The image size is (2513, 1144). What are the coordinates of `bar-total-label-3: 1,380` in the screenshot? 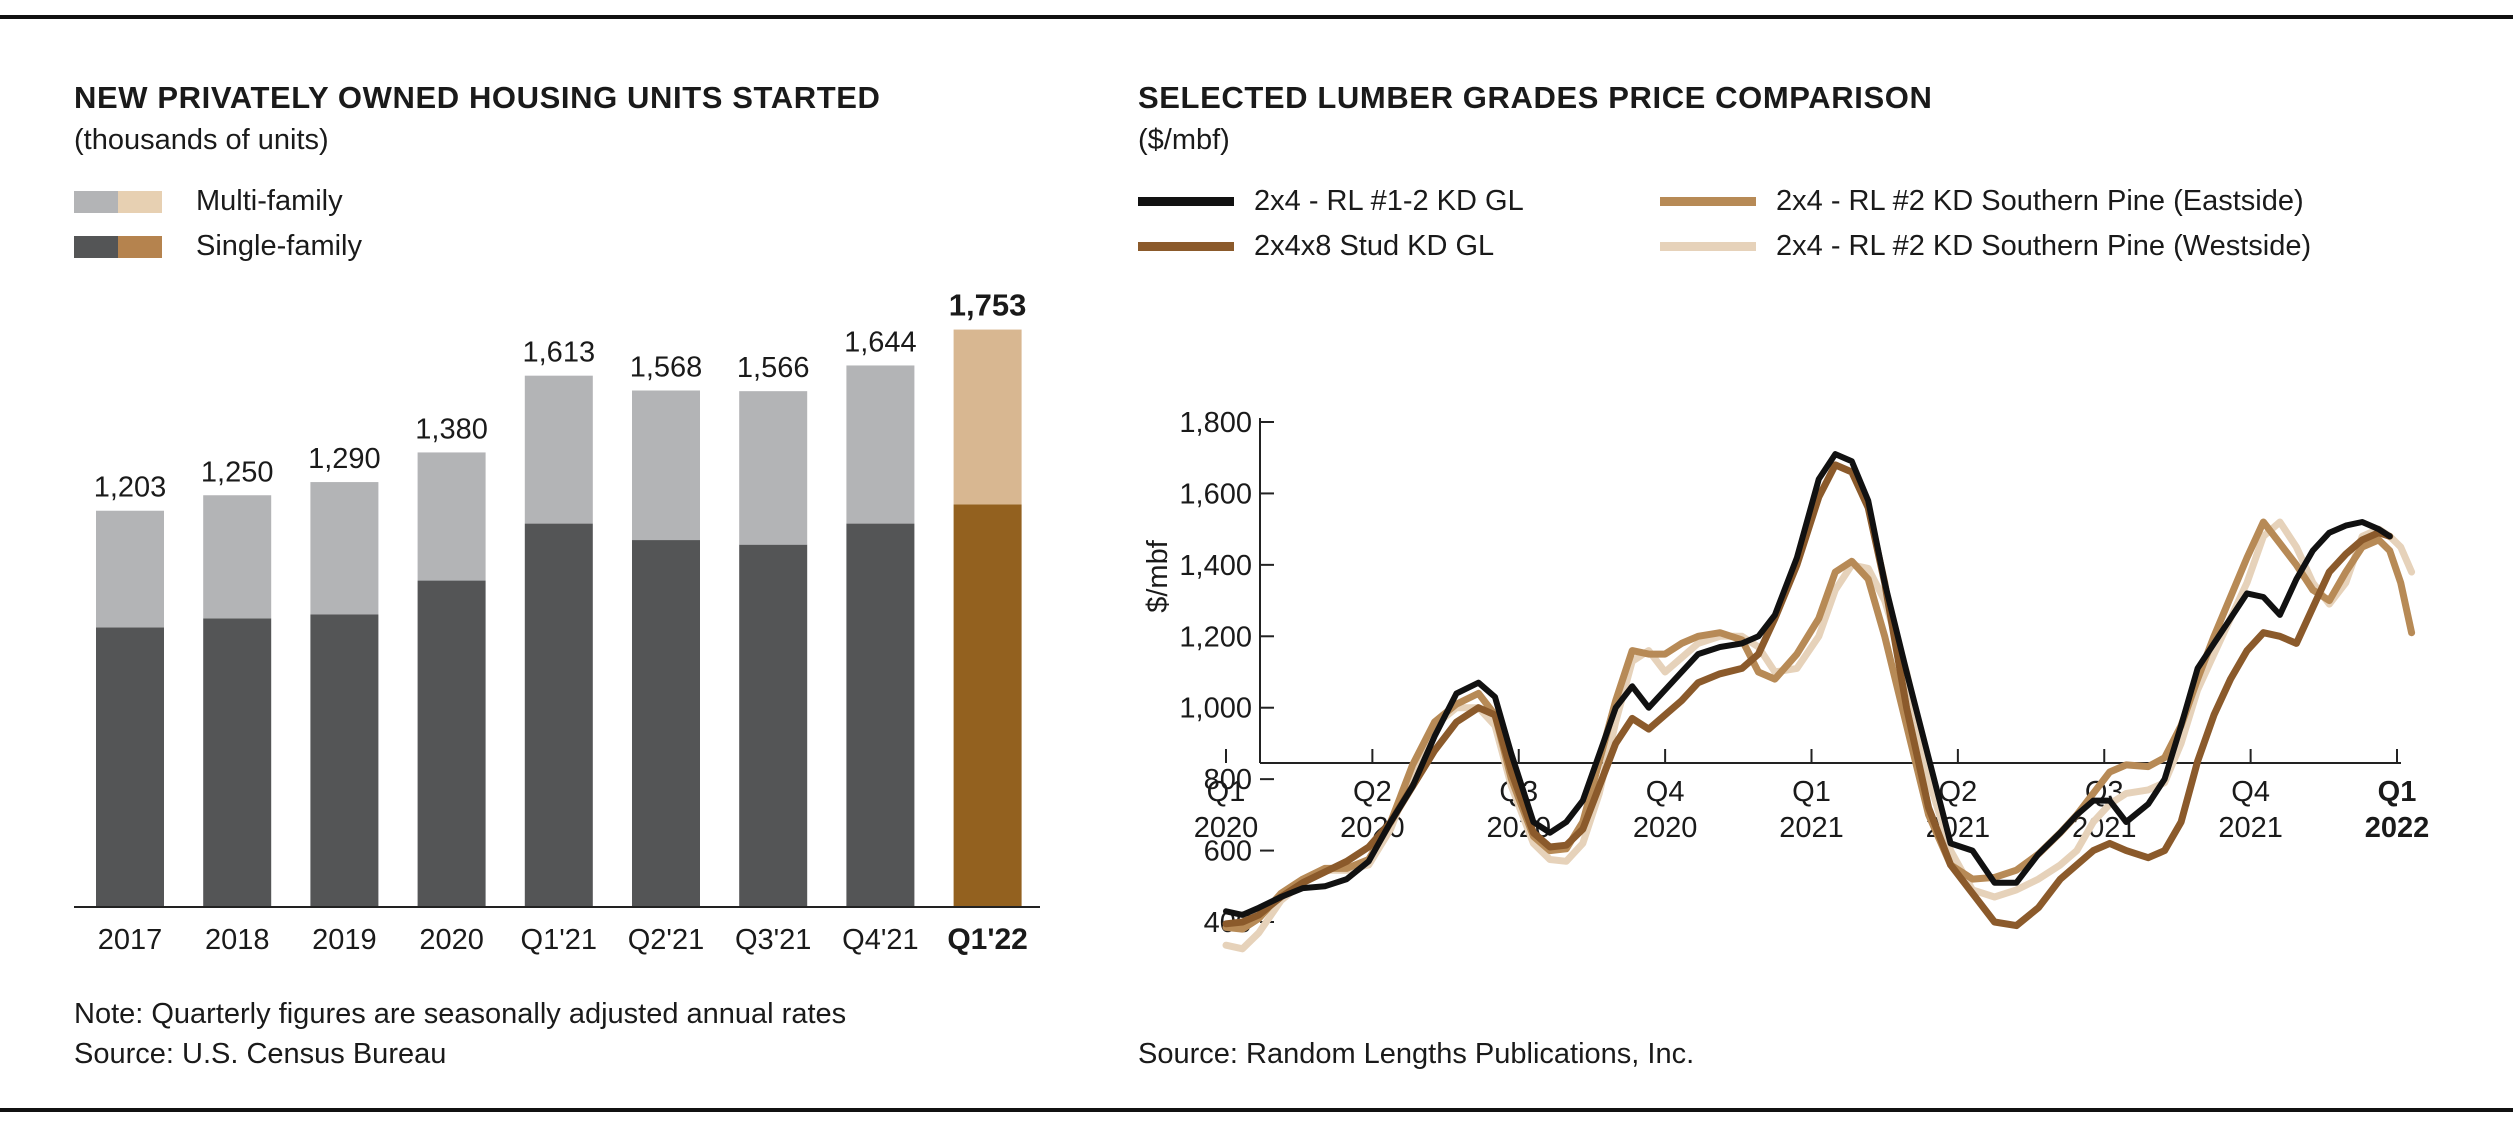 It's located at (451, 429).